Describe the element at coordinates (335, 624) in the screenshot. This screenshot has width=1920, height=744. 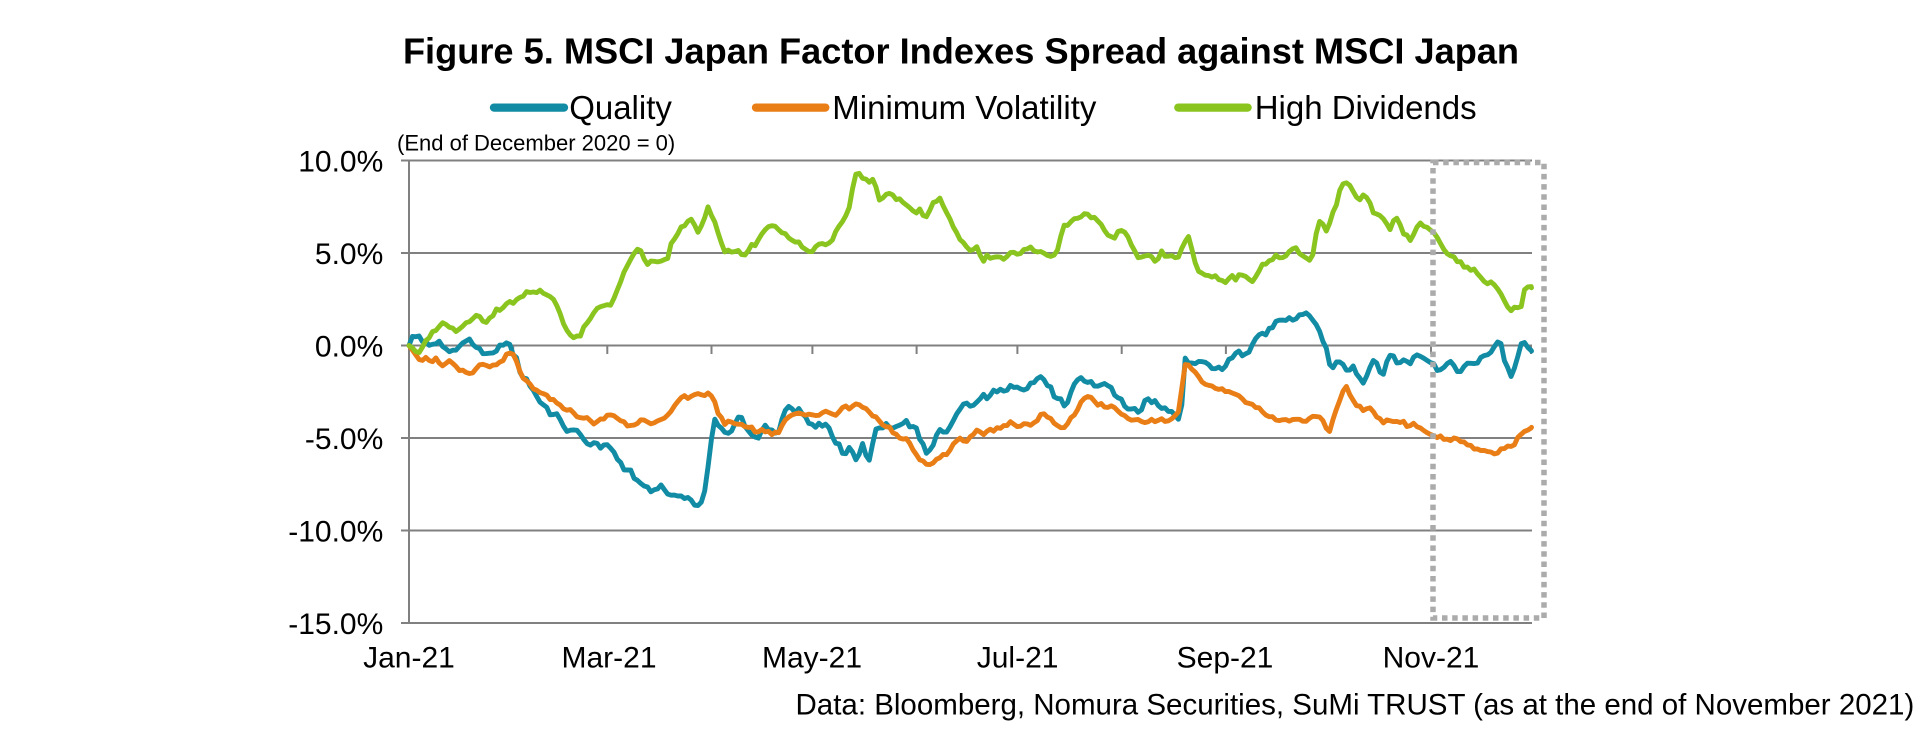
I see `svg-text: -15.0%` at that location.